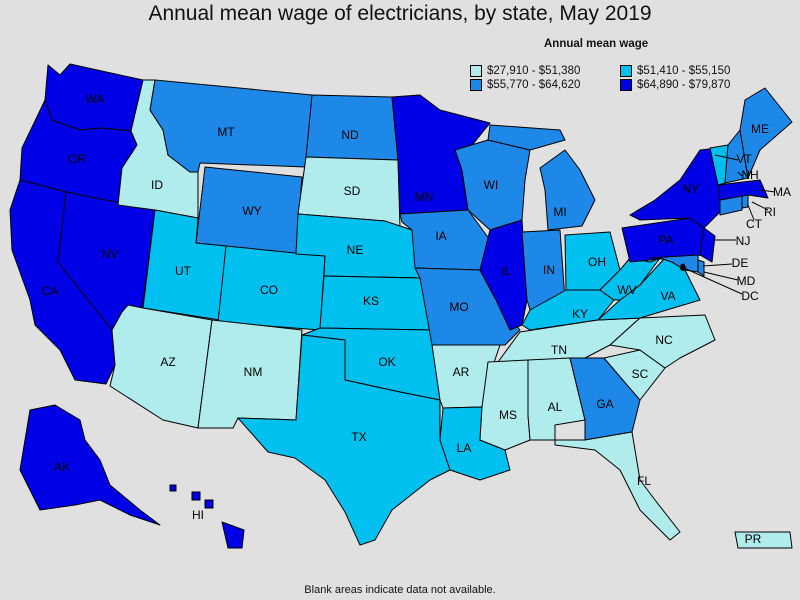 The width and height of the screenshot is (800, 600). Describe the element at coordinates (350, 135) in the screenshot. I see `state-label-nd: ND` at that location.